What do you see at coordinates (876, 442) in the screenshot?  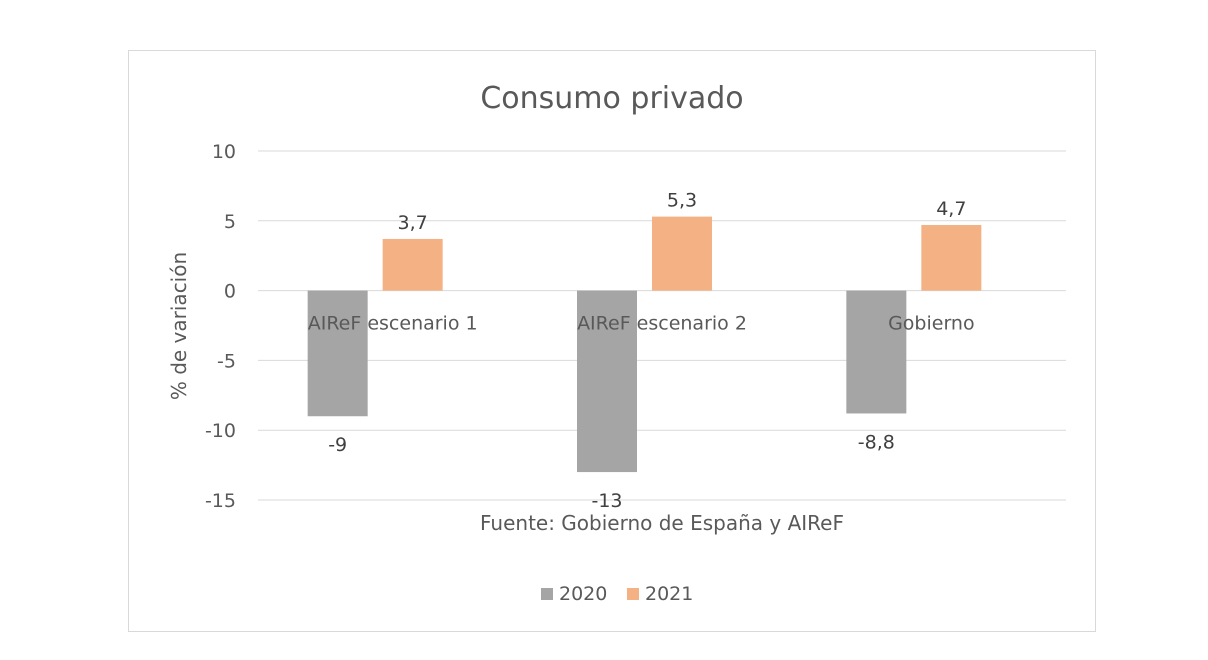 I see `data-label: -8,8` at bounding box center [876, 442].